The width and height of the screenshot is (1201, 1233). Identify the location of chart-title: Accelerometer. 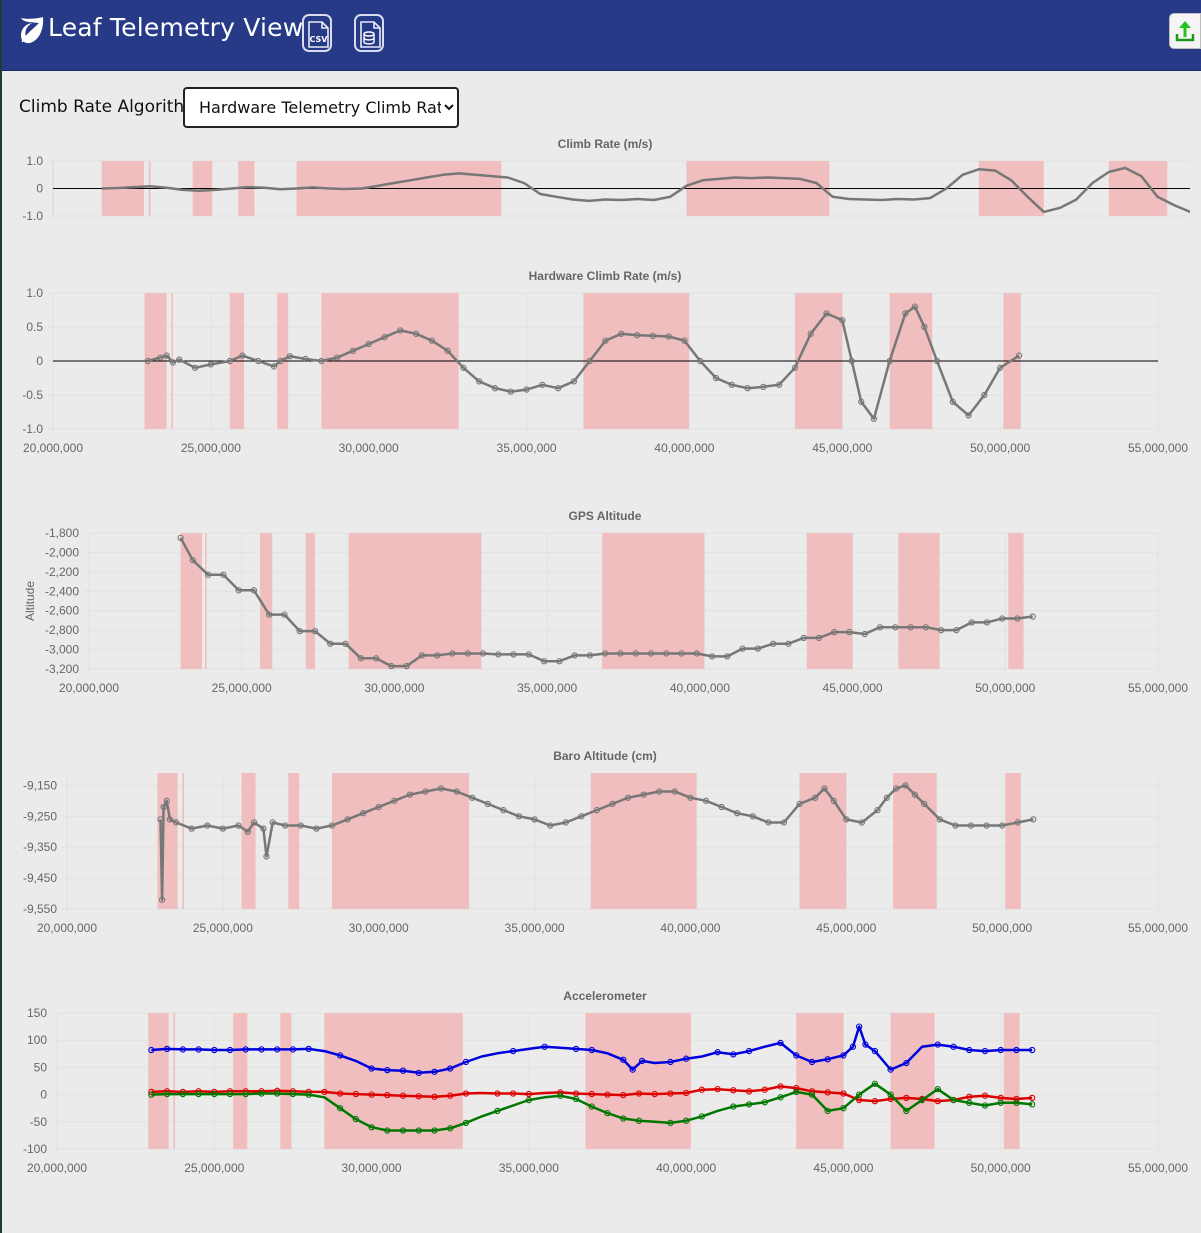
(605, 996).